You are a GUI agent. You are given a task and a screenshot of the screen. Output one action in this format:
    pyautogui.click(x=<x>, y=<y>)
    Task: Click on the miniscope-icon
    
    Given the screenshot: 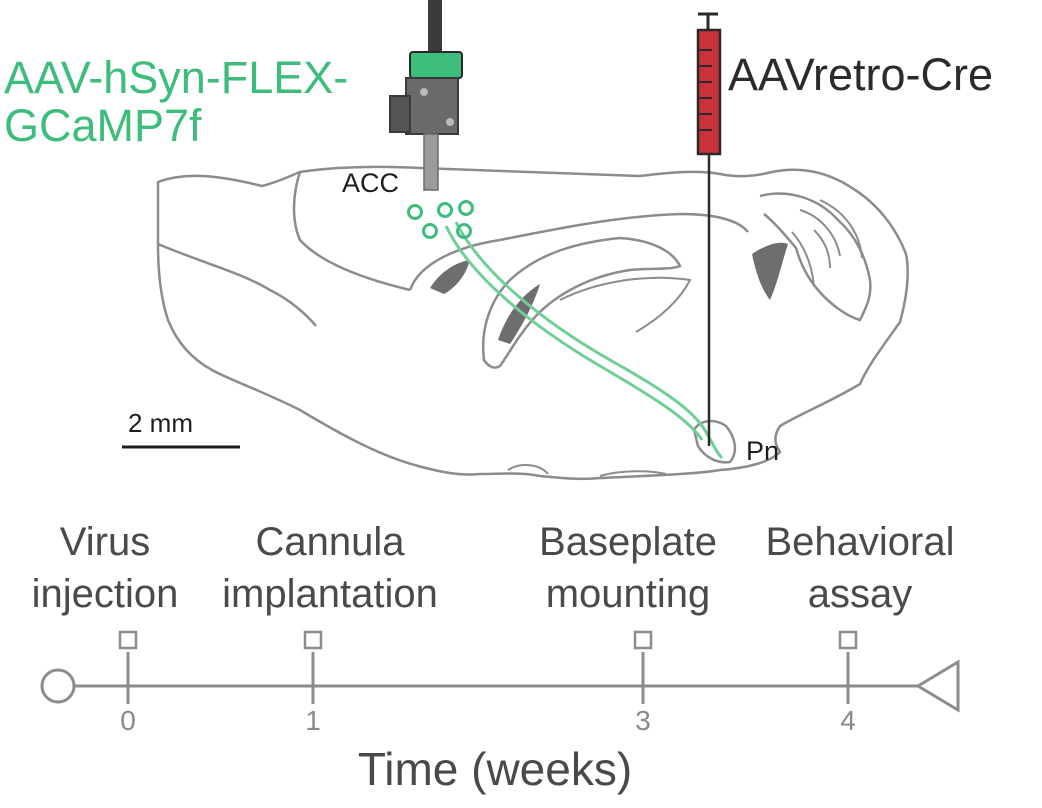 What is the action you would take?
    pyautogui.click(x=426, y=95)
    